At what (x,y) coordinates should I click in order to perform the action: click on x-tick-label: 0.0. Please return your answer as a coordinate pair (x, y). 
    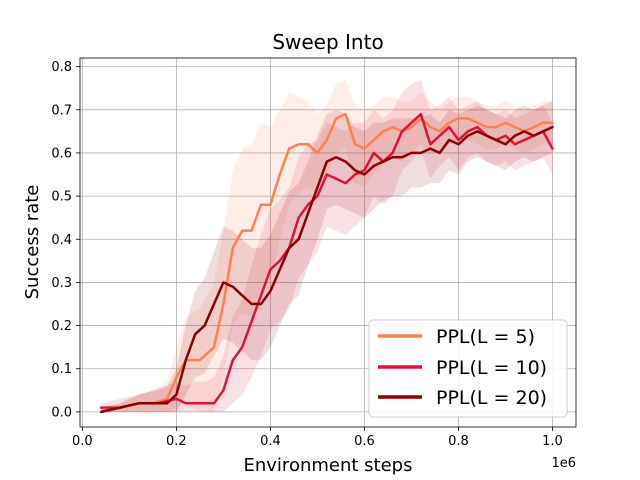
    Looking at the image, I should click on (82, 441).